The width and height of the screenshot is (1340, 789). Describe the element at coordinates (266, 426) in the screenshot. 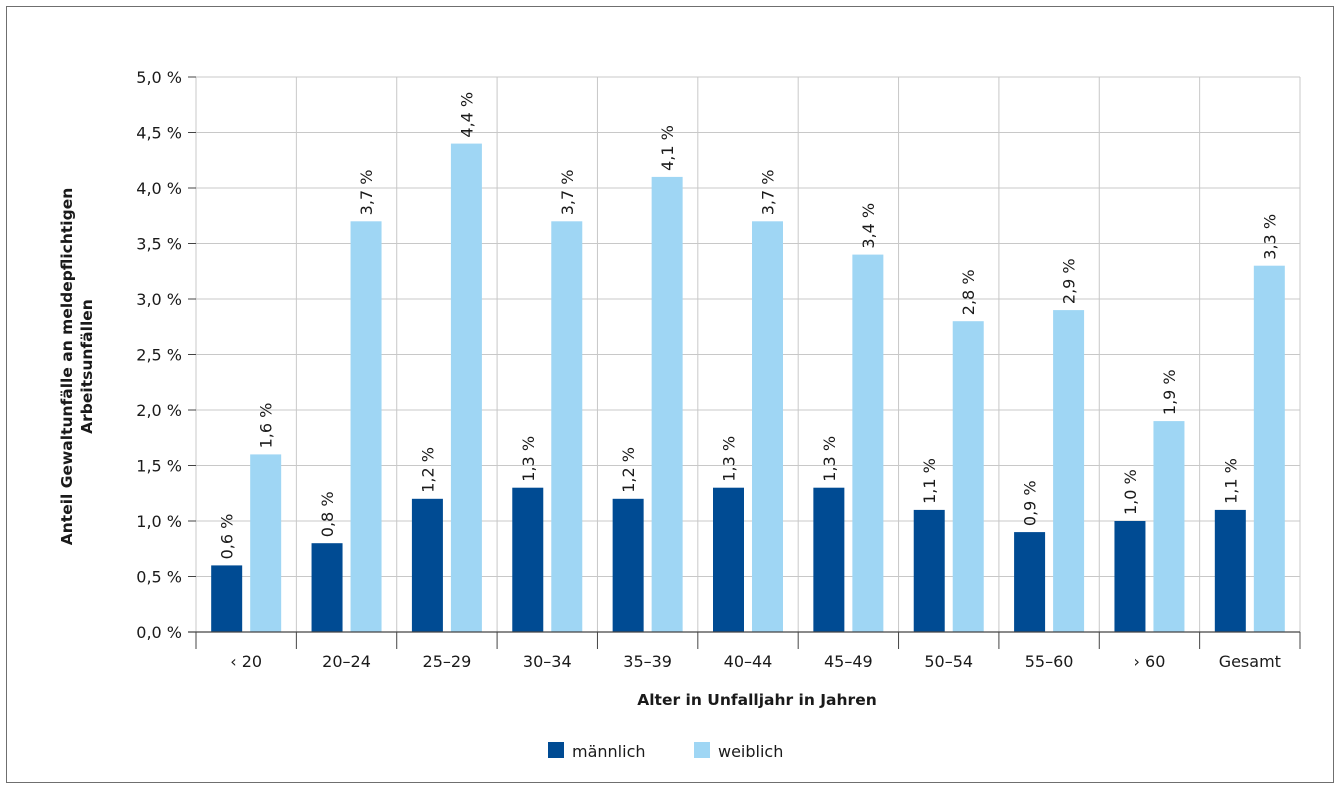

I see `data-label: 1,6 %` at that location.